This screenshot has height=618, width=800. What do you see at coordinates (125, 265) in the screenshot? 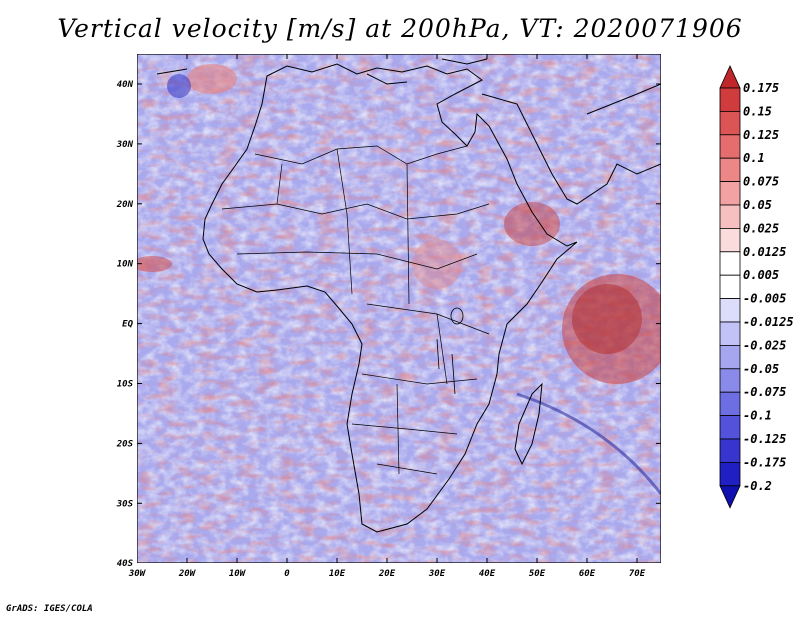
I see `lat-tick-label: 10N` at bounding box center [125, 265].